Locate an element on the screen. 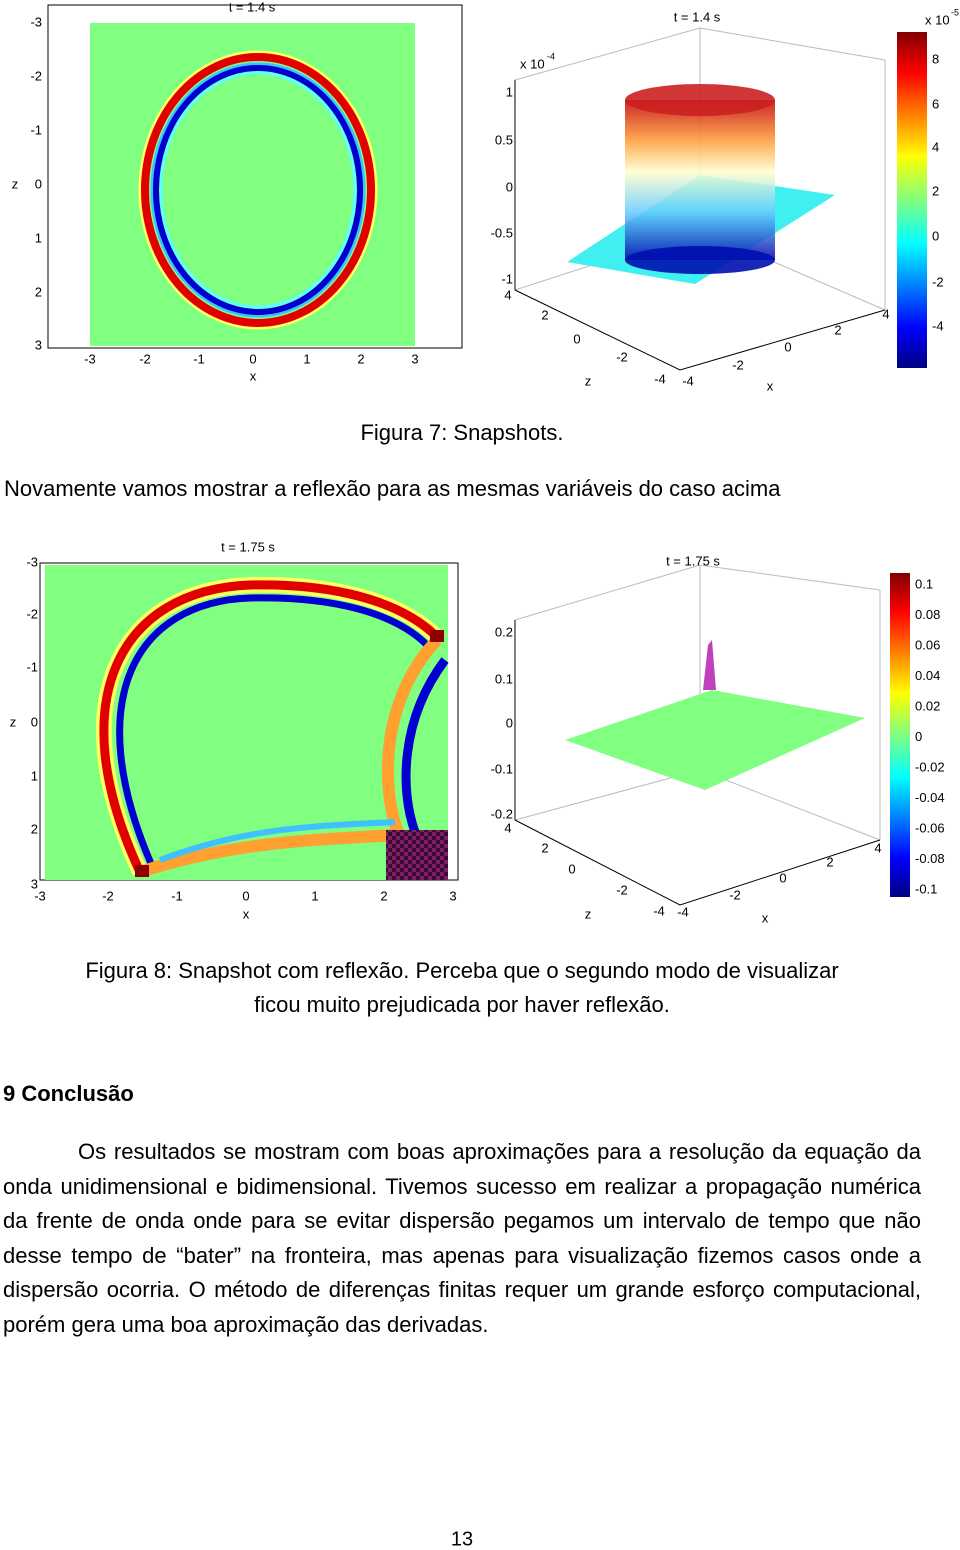 The image size is (960, 1550). surface-spike is located at coordinates (709, 665).